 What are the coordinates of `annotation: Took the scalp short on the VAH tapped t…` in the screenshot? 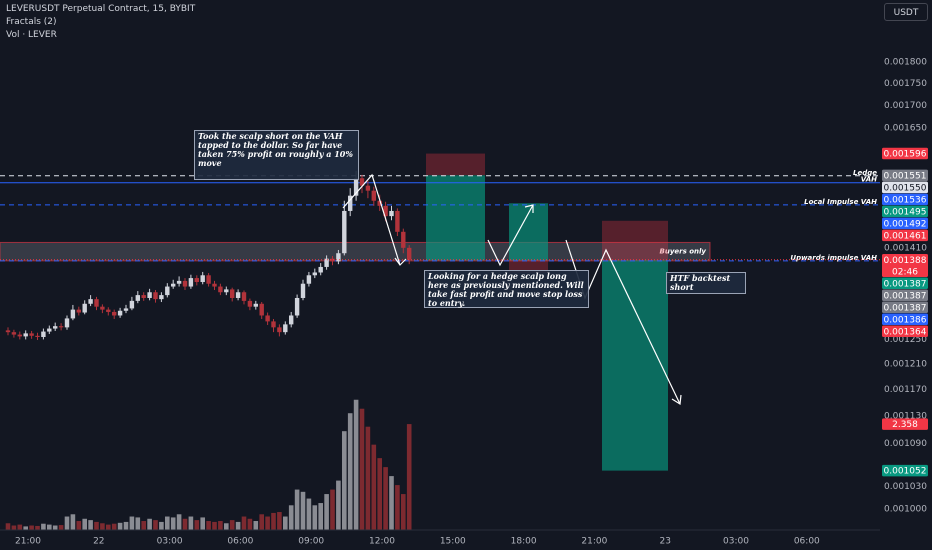 It's located at (276, 155).